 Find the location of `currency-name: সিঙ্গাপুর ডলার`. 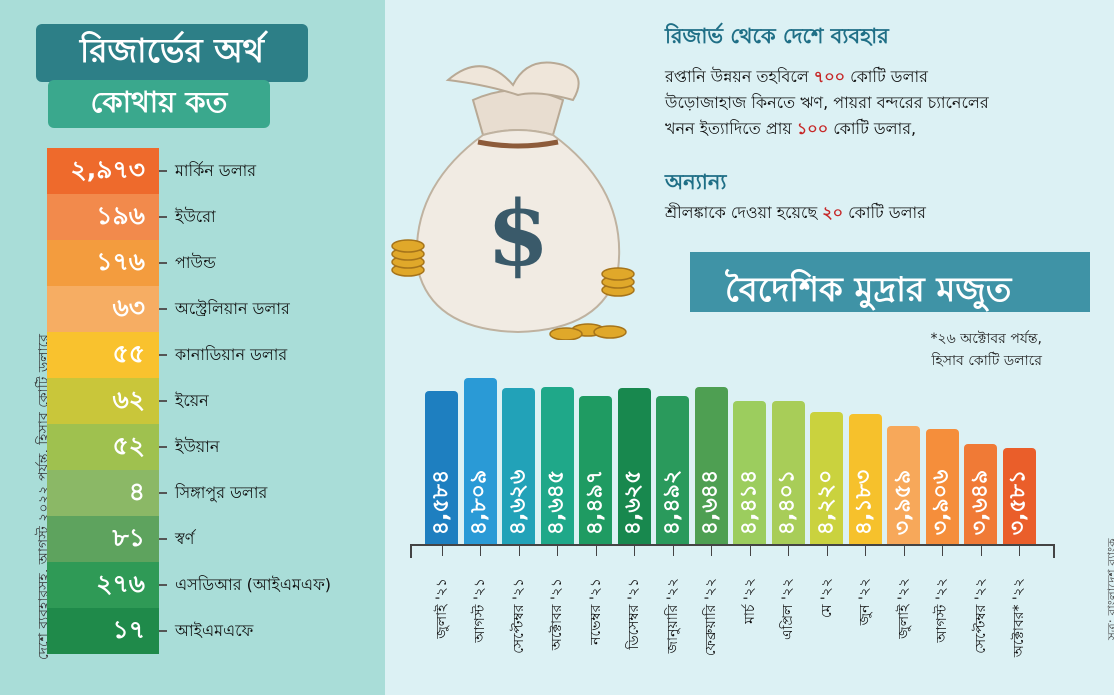

currency-name: সিঙ্গাপুর ডলার is located at coordinates (221, 492).